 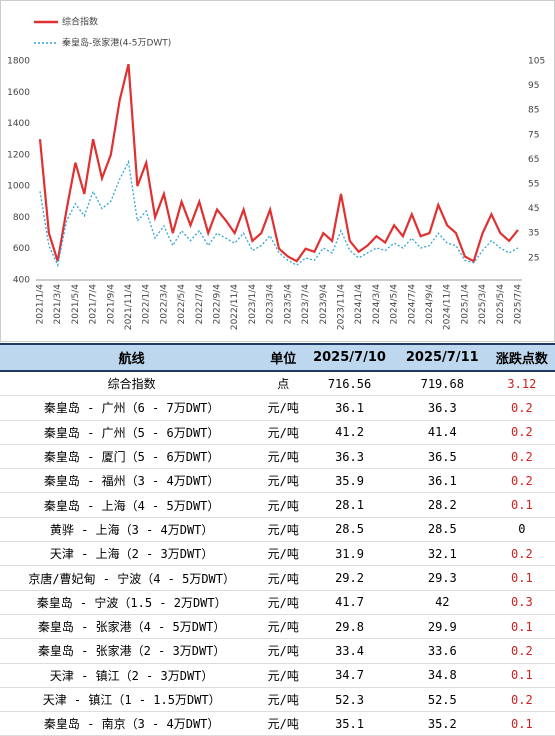 I want to click on table-cell: 3.12, so click(x=521, y=384).